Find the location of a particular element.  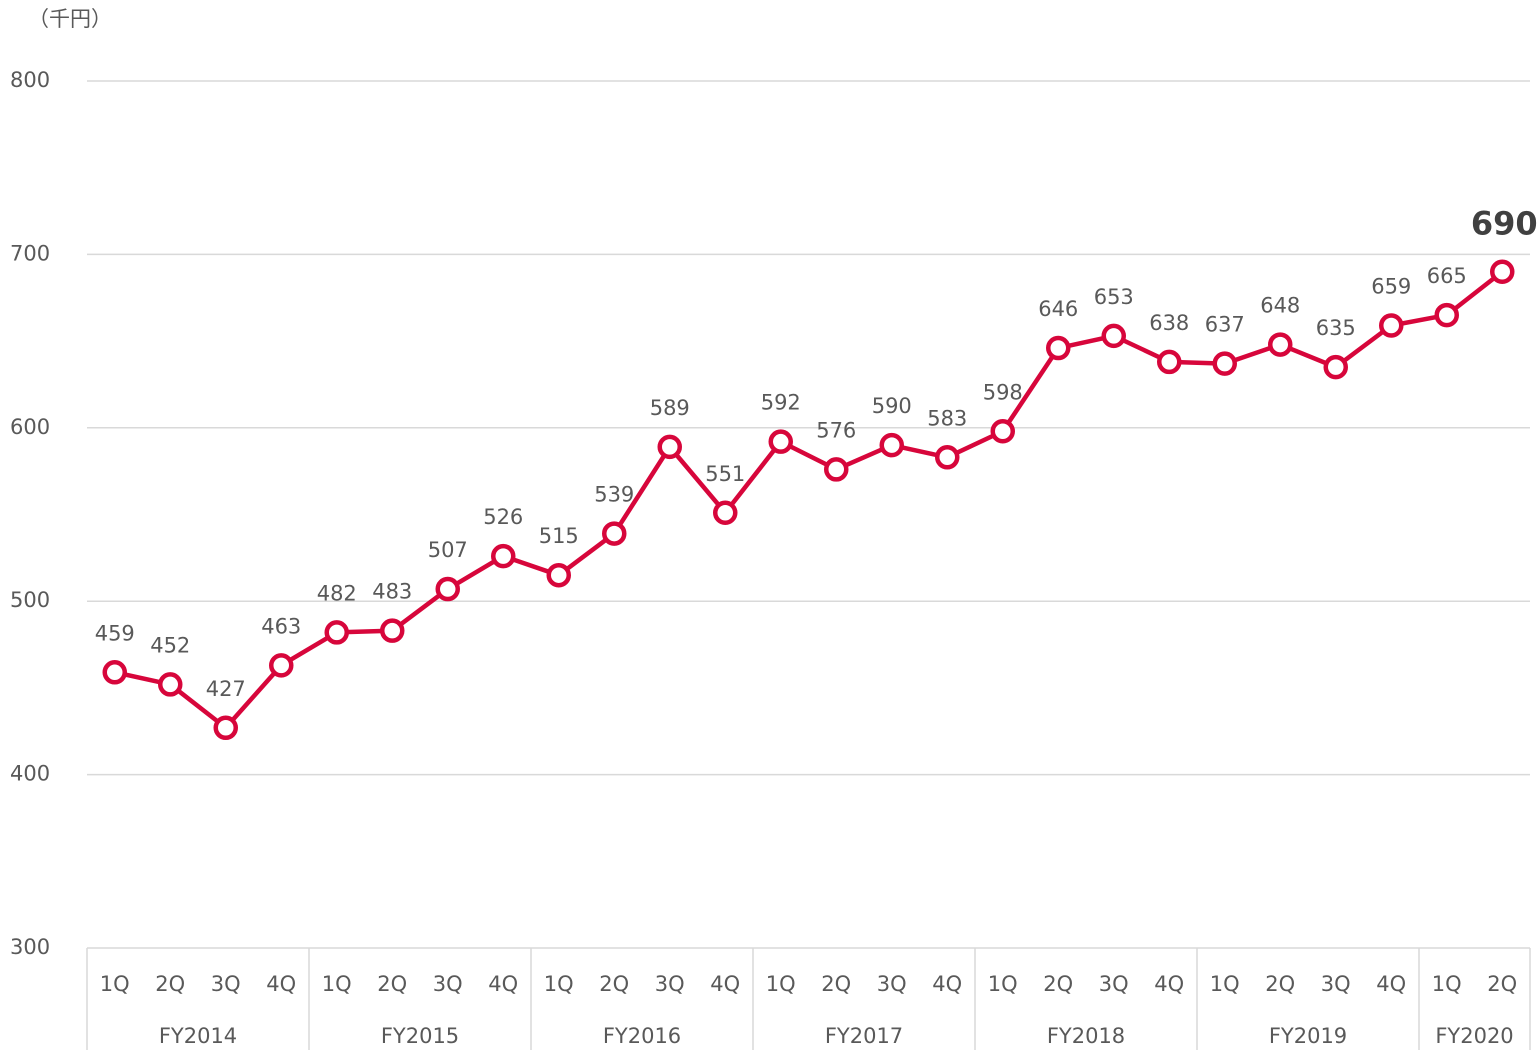

data-label: 583 is located at coordinates (947, 418).